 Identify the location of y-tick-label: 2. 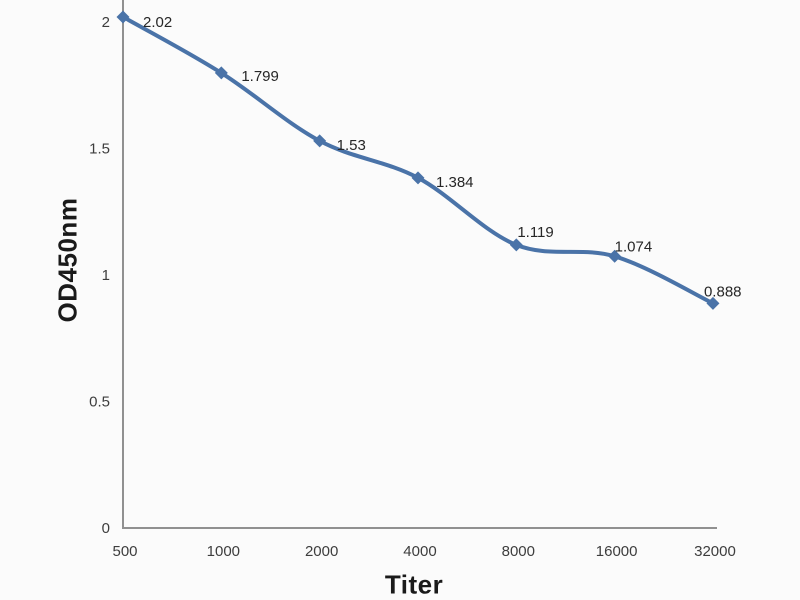
(106, 22).